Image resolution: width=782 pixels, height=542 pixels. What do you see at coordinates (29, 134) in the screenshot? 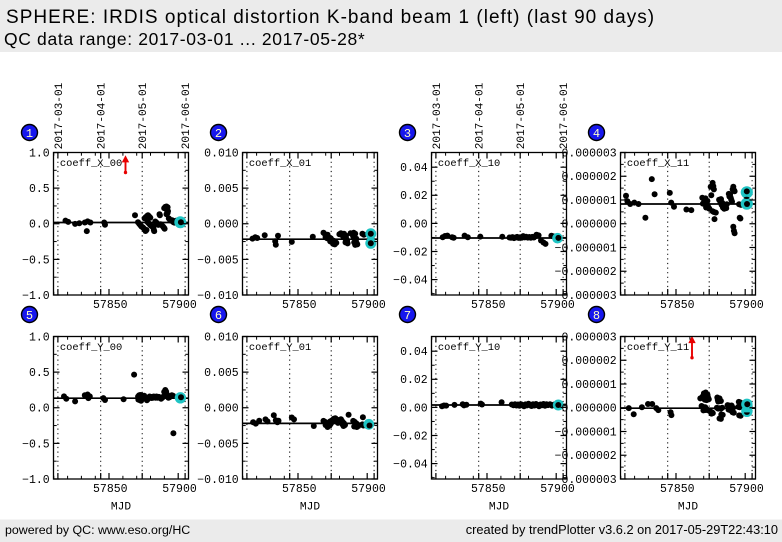
I see `svg-text: 1` at bounding box center [29, 134].